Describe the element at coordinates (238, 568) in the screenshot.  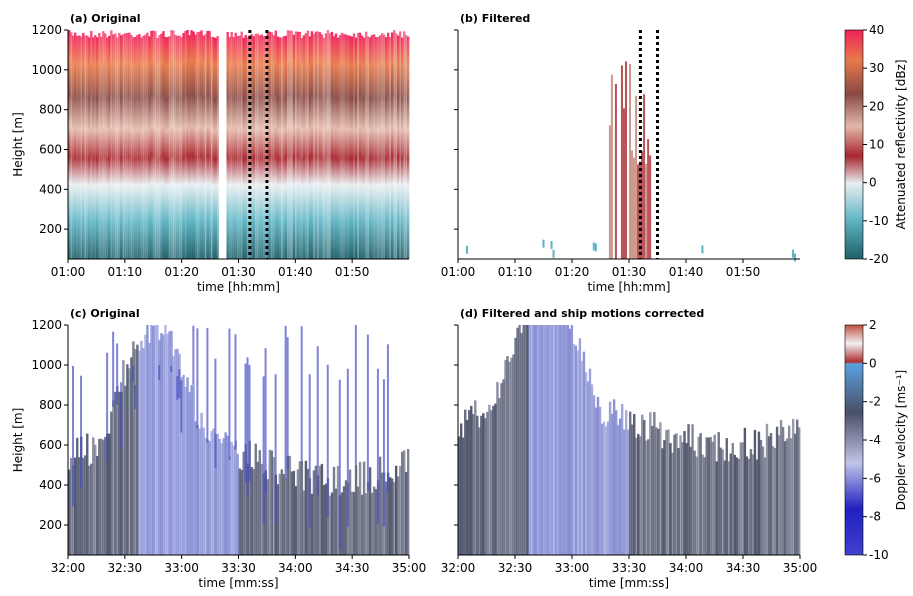
I see `x-tick-label: 33:30` at that location.